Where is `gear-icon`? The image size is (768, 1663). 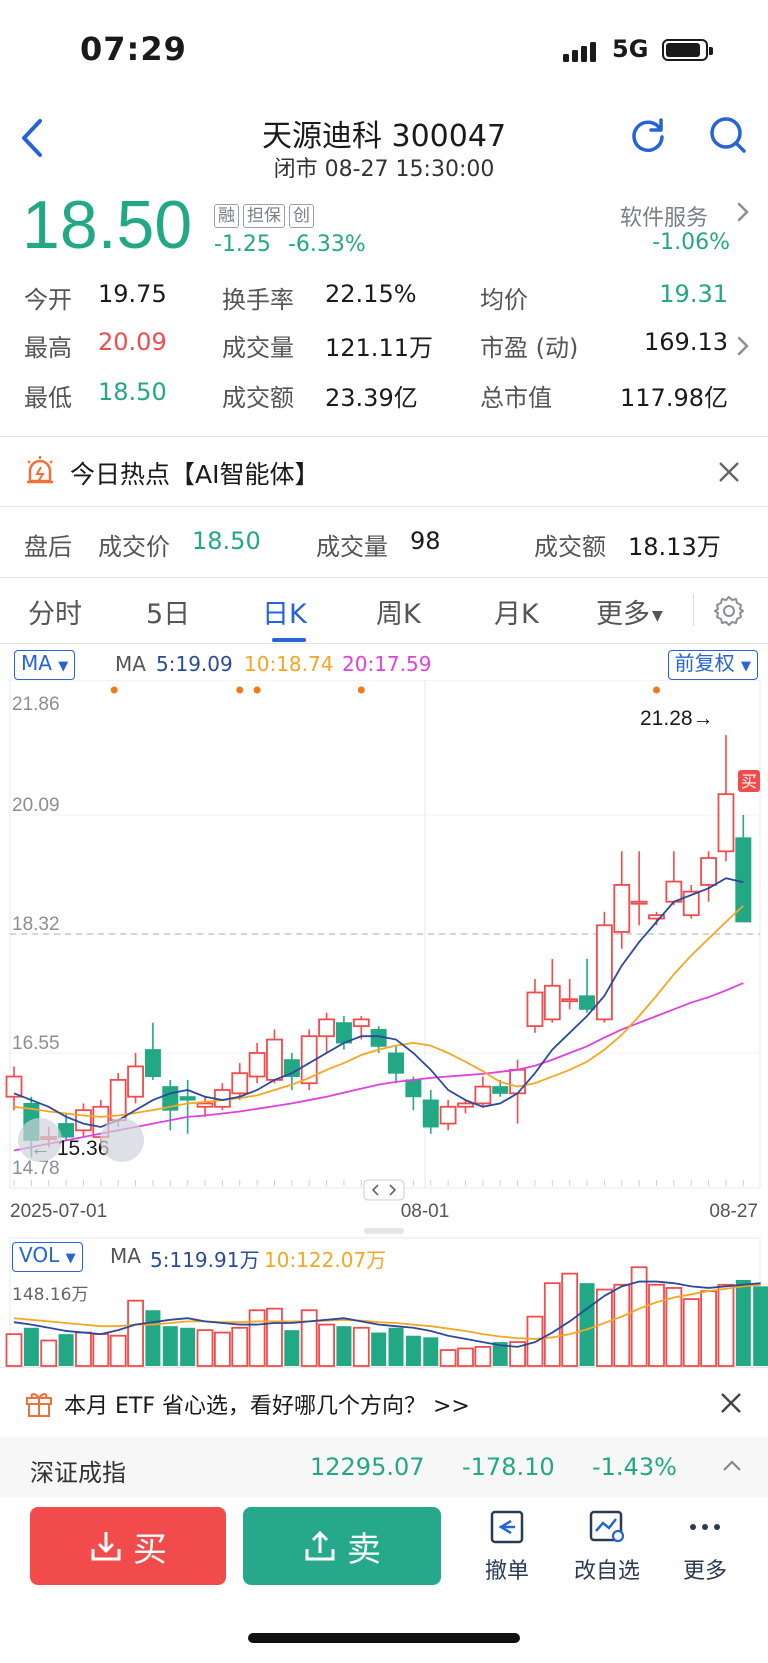
gear-icon is located at coordinates (729, 611).